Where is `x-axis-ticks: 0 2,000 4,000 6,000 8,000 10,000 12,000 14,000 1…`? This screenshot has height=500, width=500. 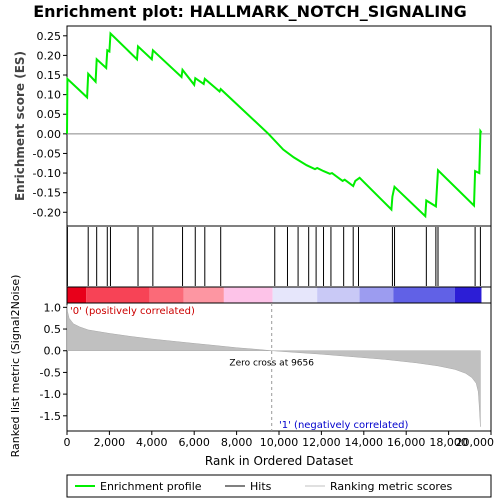
x-axis-ticks: 0 2,000 4,000 6,000 8,000 10,000 12,000 14,000 1… is located at coordinates (279, 440).